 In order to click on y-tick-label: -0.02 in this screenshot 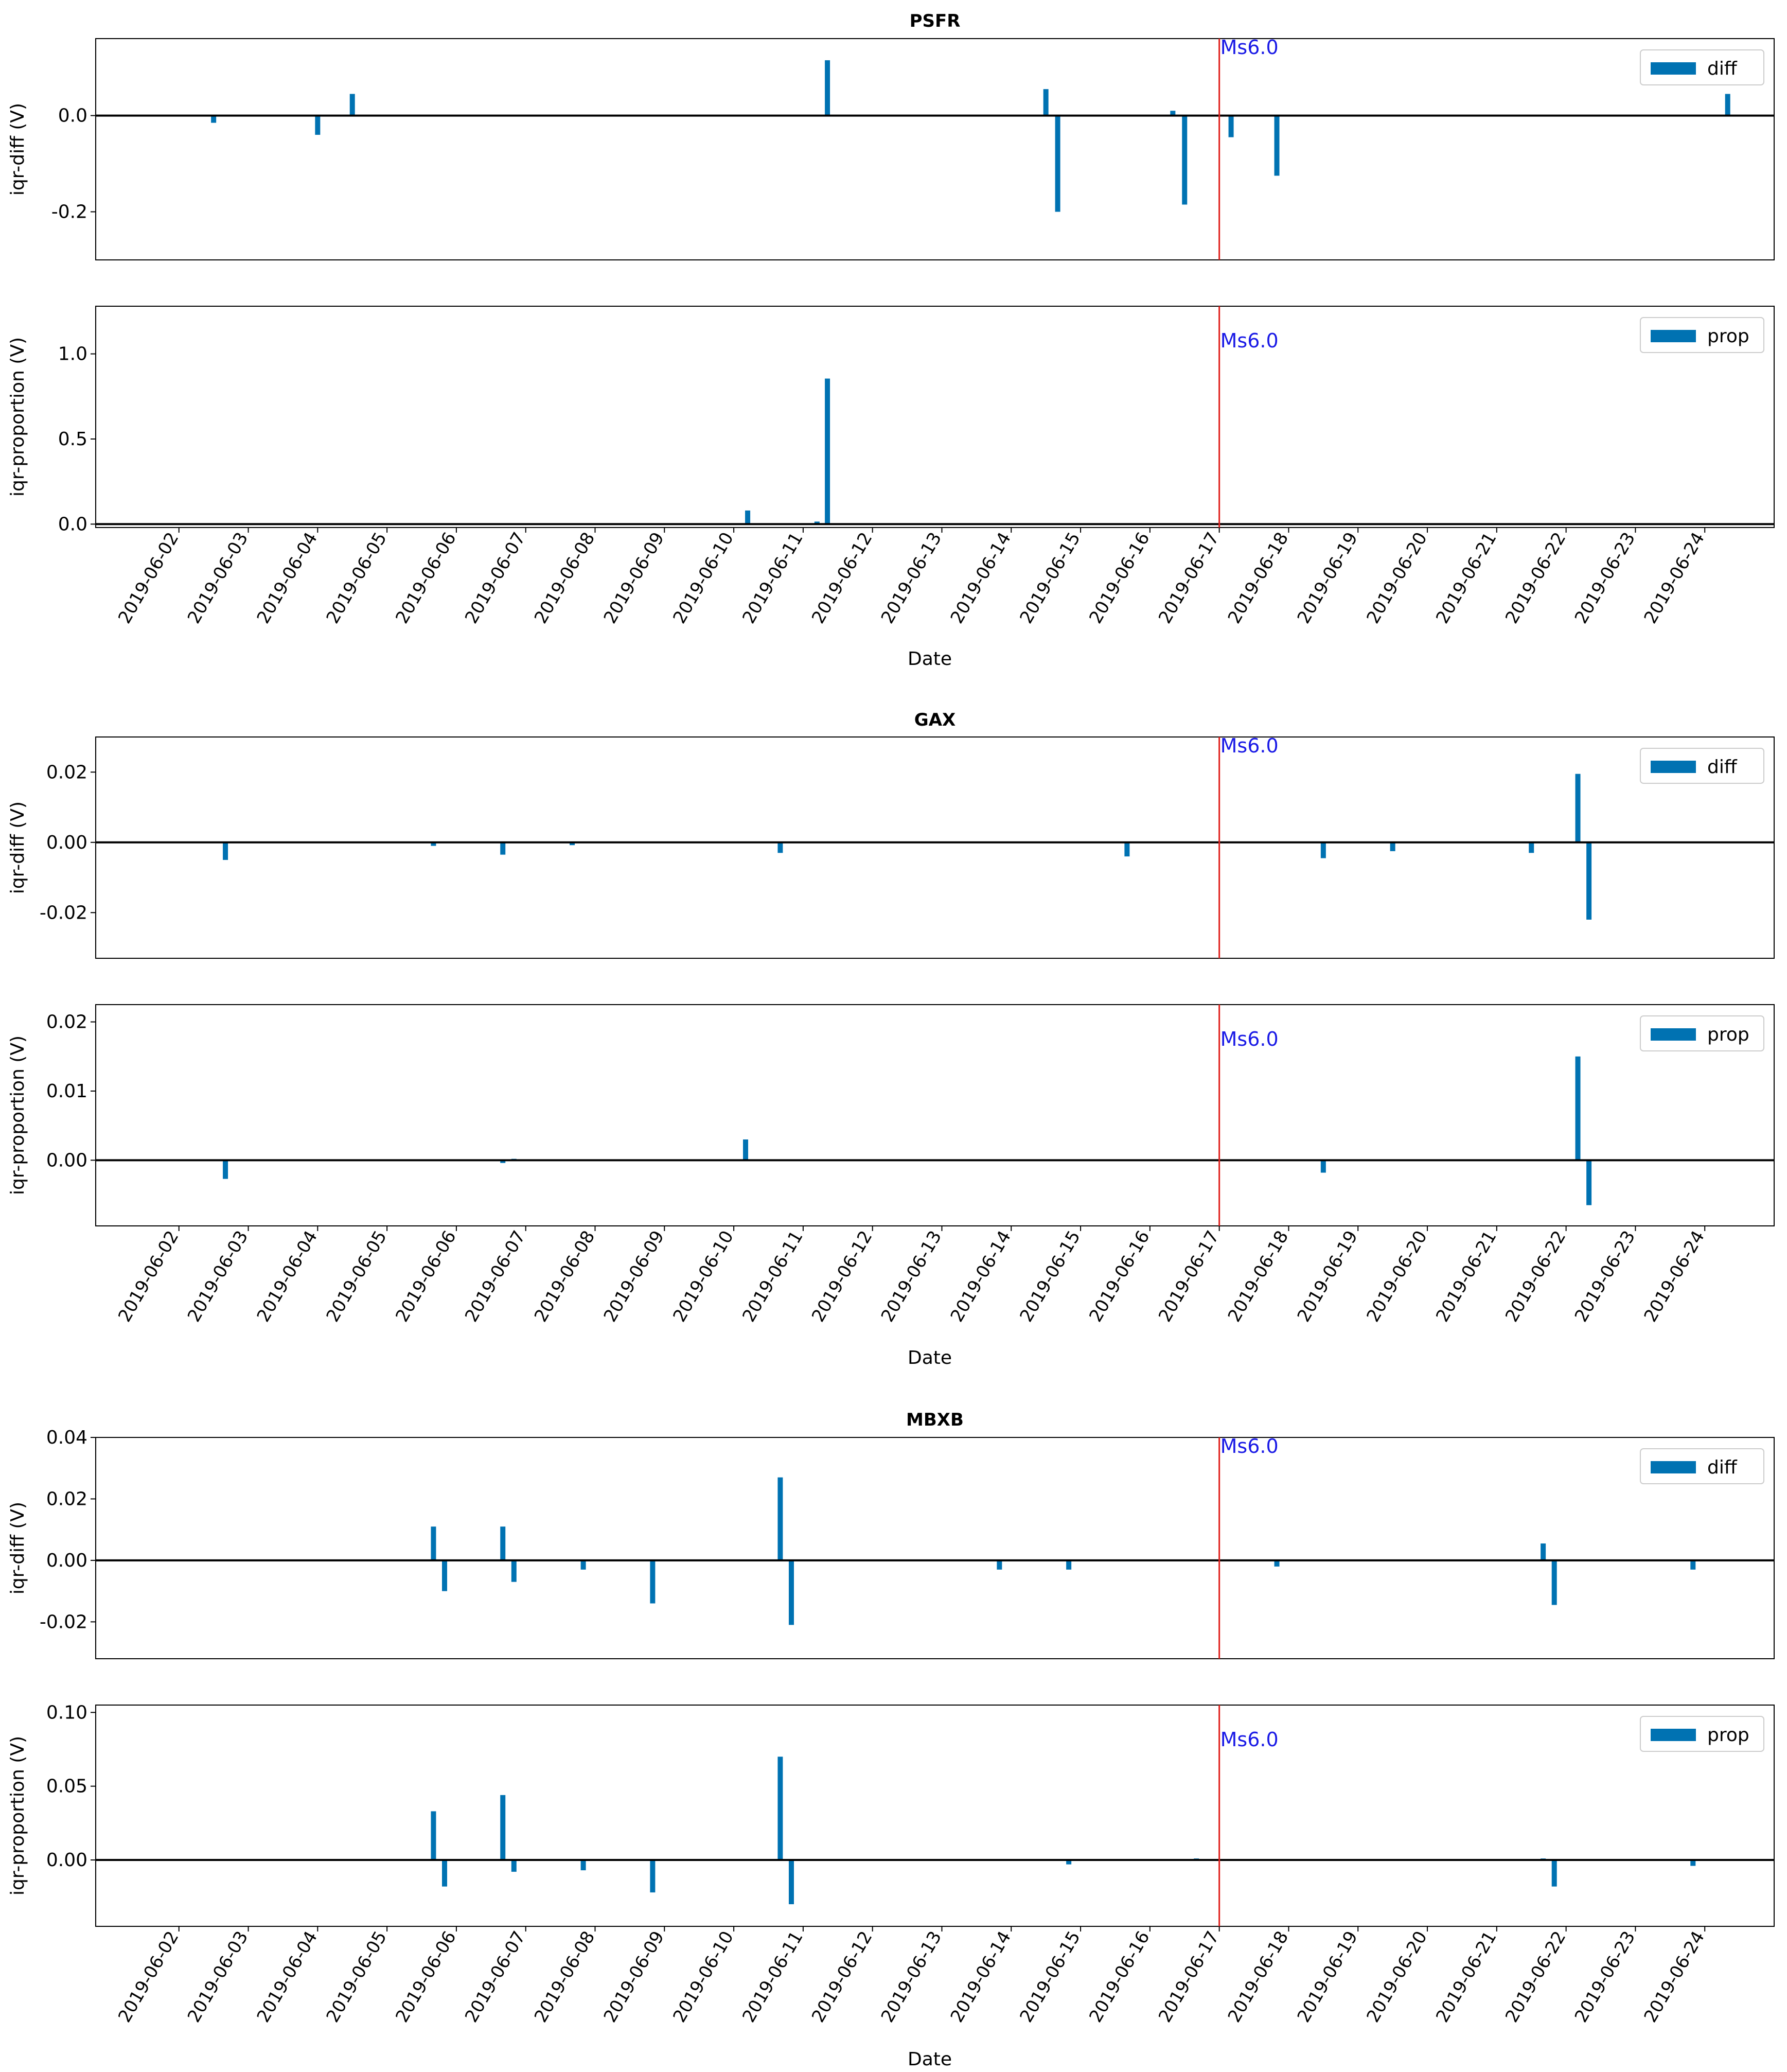, I will do `click(63, 1621)`.